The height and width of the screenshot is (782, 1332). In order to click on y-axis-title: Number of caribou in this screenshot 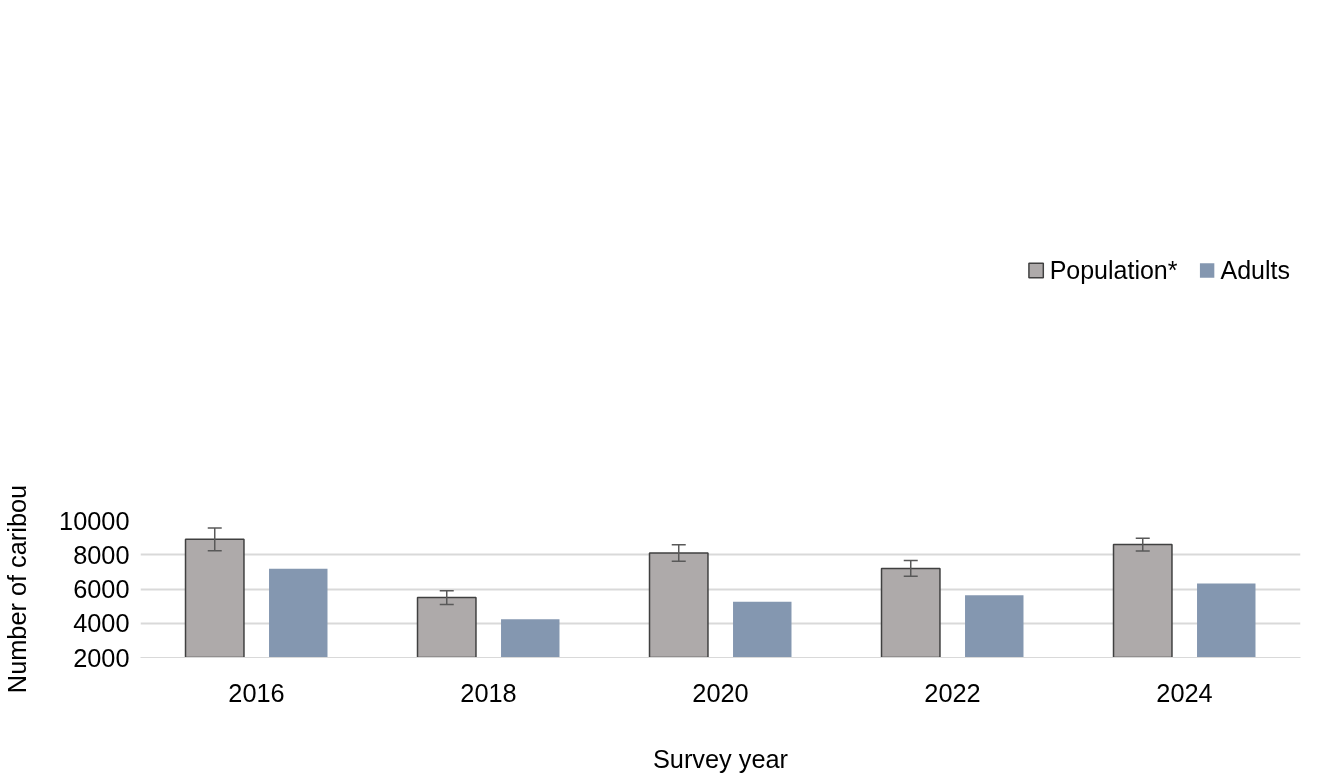, I will do `click(17, 589)`.